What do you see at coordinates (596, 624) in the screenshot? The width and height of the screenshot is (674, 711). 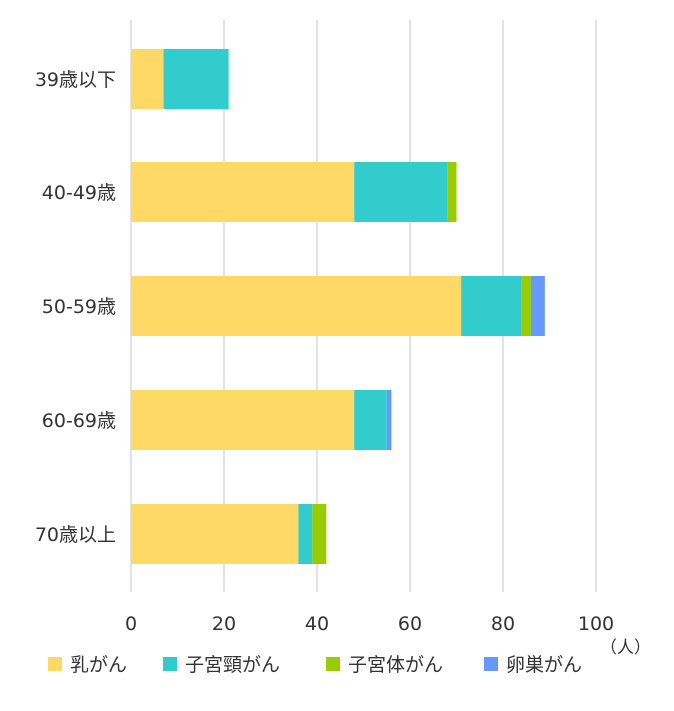 I see `x-tick-label-100: 100` at bounding box center [596, 624].